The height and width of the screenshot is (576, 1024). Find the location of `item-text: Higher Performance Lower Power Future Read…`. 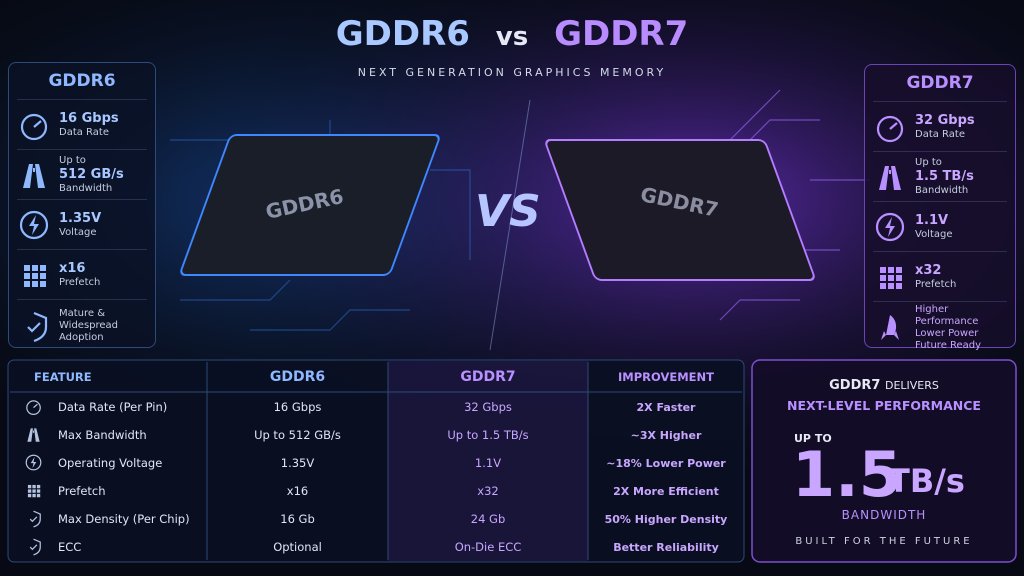

item-text: Higher Performance Lower Power Future Read… is located at coordinates (961, 328).